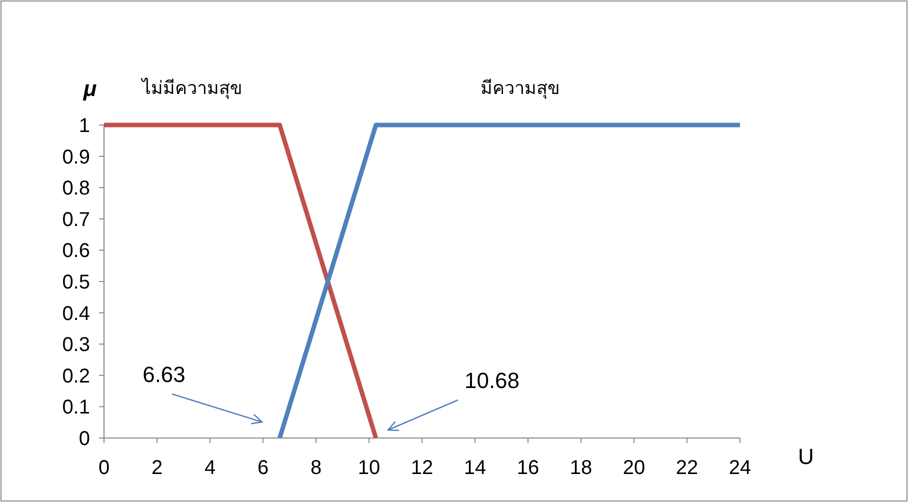 Image resolution: width=909 pixels, height=503 pixels. Describe the element at coordinates (89, 88) in the screenshot. I see `y-axis-title: μ` at that location.